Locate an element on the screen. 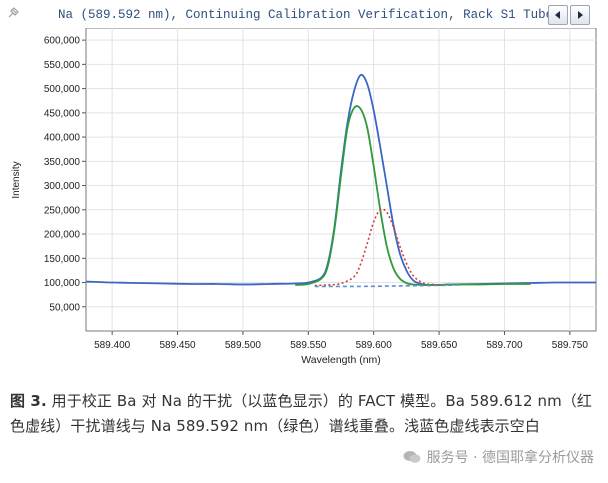 Image resolution: width=608 pixels, height=483 pixels. chat-icon is located at coordinates (412, 457).